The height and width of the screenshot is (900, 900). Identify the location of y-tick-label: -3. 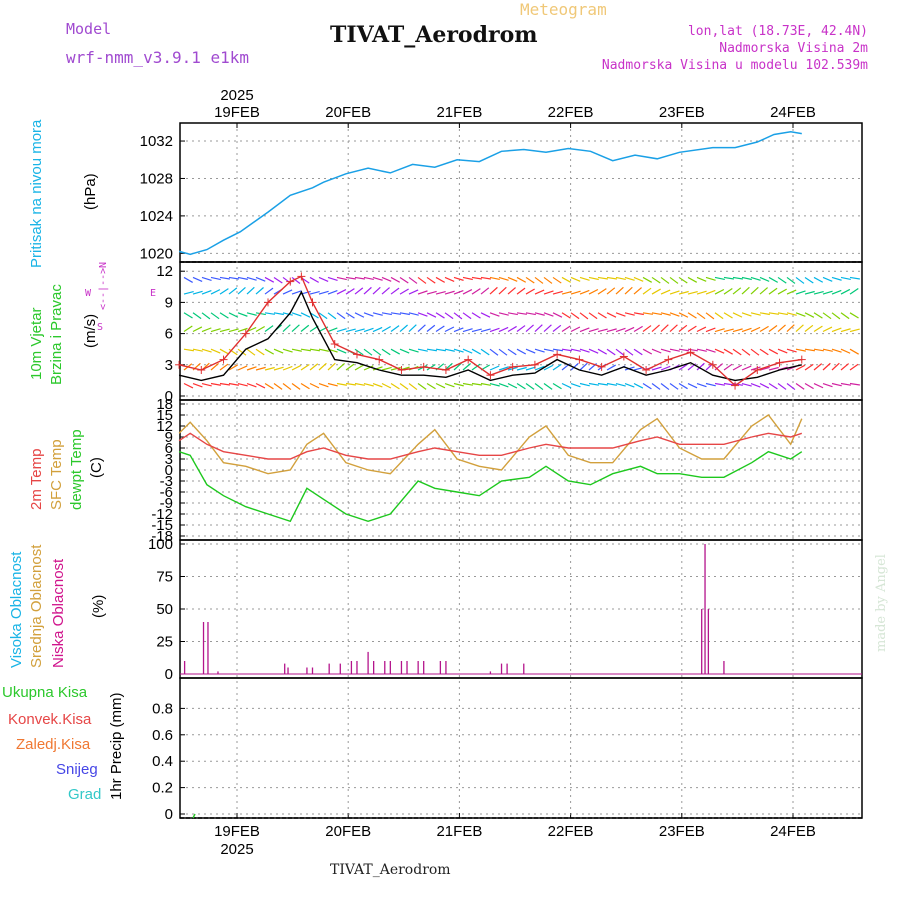
(166, 481).